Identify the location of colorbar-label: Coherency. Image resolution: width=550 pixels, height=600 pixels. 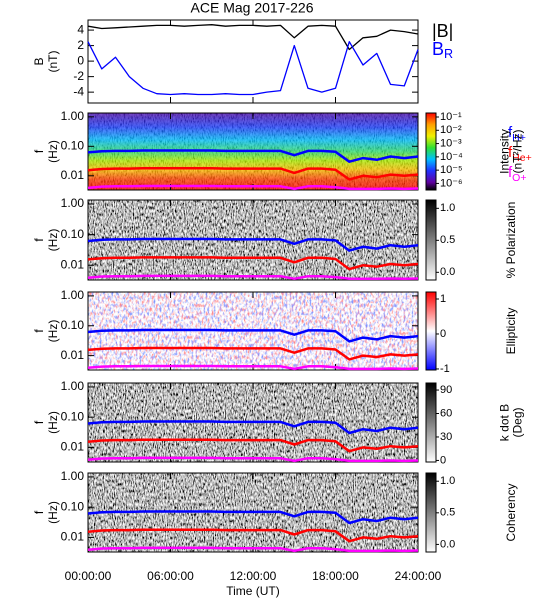
(511, 512).